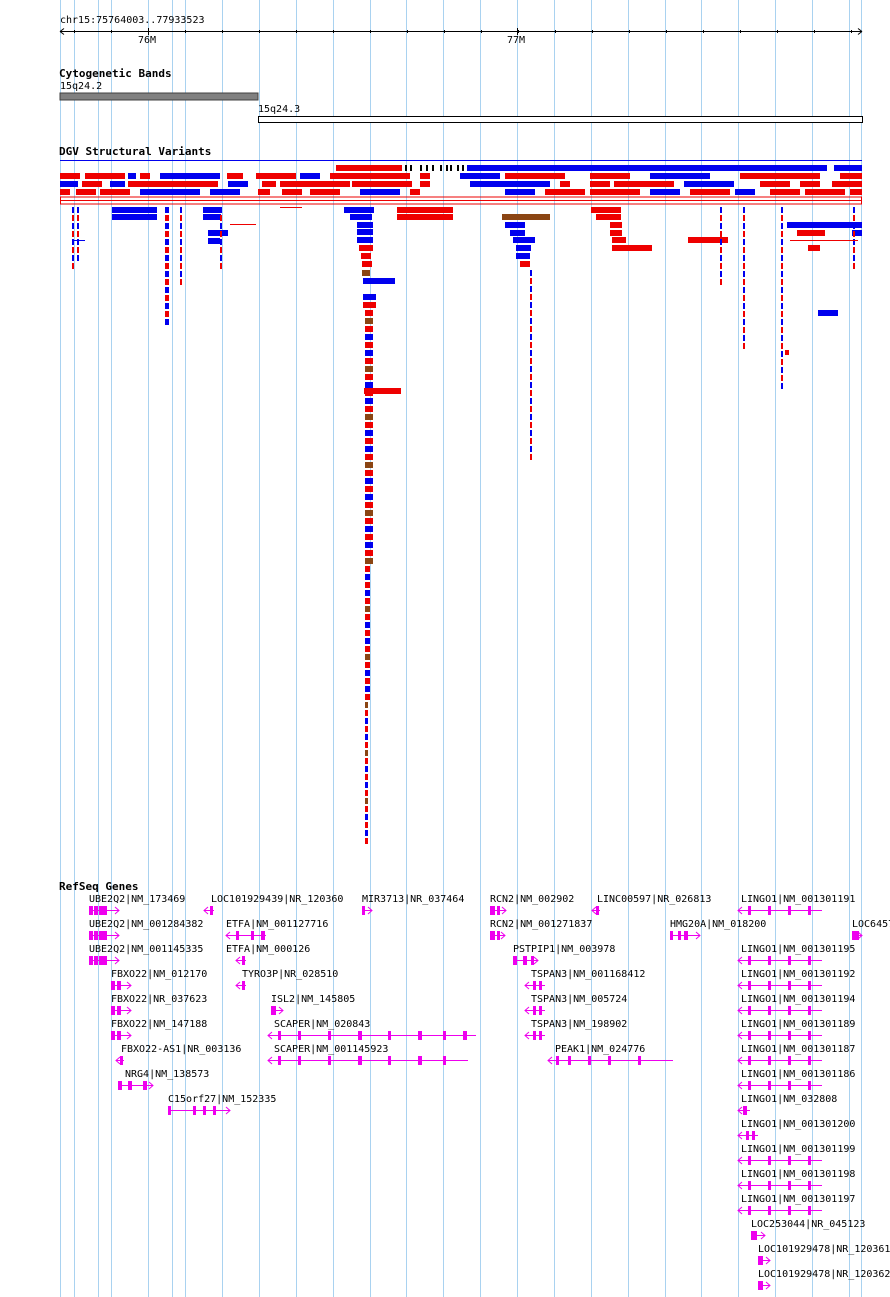 The width and height of the screenshot is (890, 1297). Describe the element at coordinates (290, 974) in the screenshot. I see `gene-label: TYRO3P|NR_028510` at that location.